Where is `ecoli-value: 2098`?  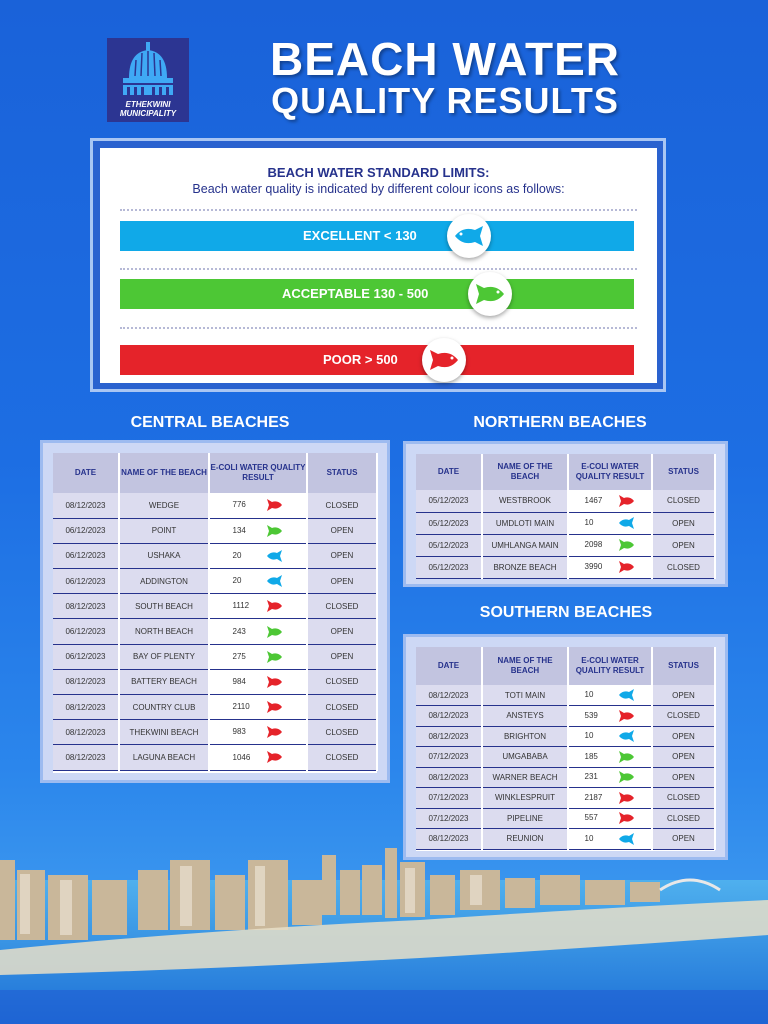
ecoli-value: 2098 is located at coordinates (593, 545).